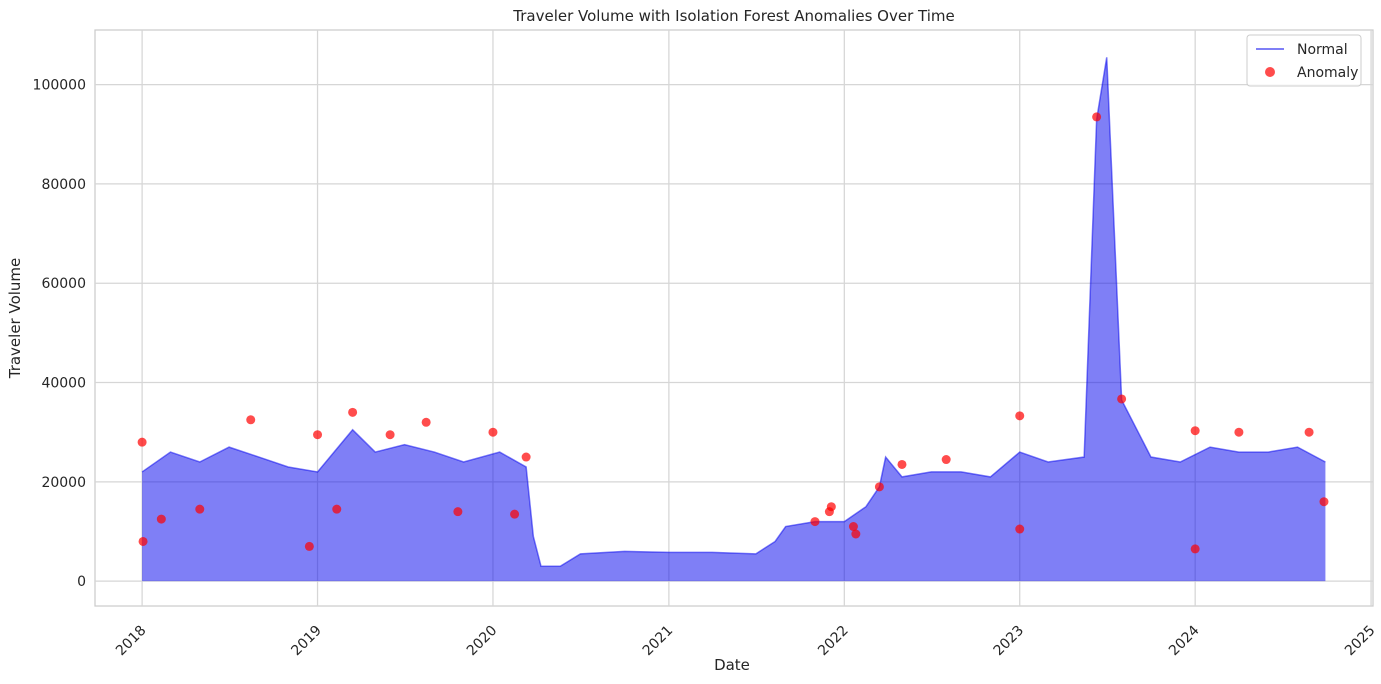  I want to click on y-axis-label: Traveler Volume, so click(15, 319).